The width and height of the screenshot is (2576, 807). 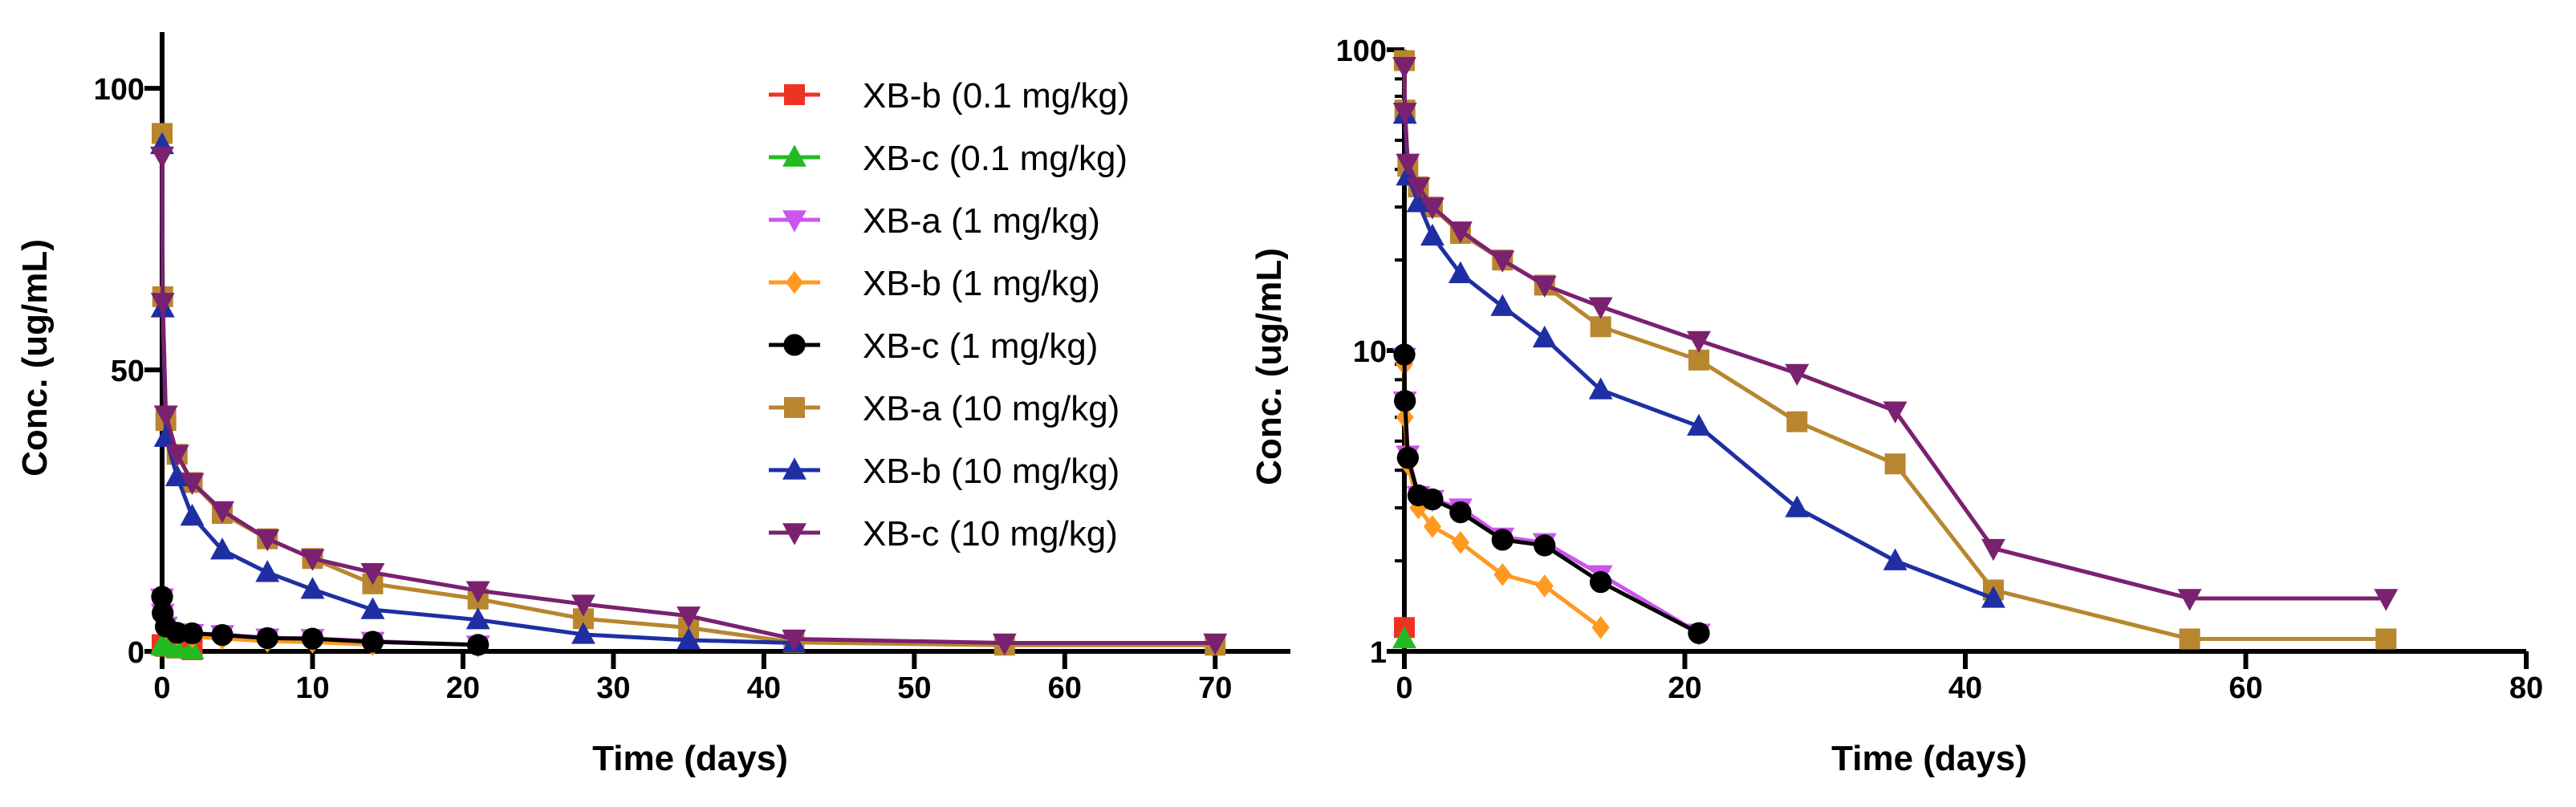 What do you see at coordinates (996, 158) in the screenshot?
I see `legend-label: XB-c (0.1 mg/kg)` at bounding box center [996, 158].